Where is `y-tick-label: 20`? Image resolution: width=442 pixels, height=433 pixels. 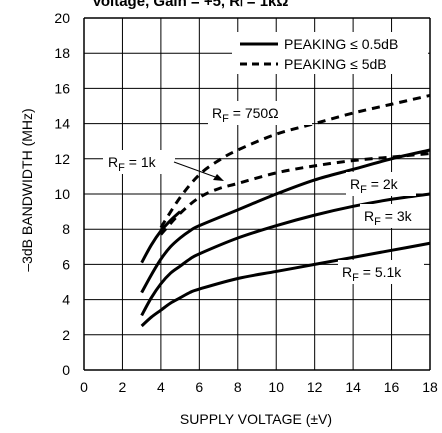
y-tick-label: 20 is located at coordinates (62, 18).